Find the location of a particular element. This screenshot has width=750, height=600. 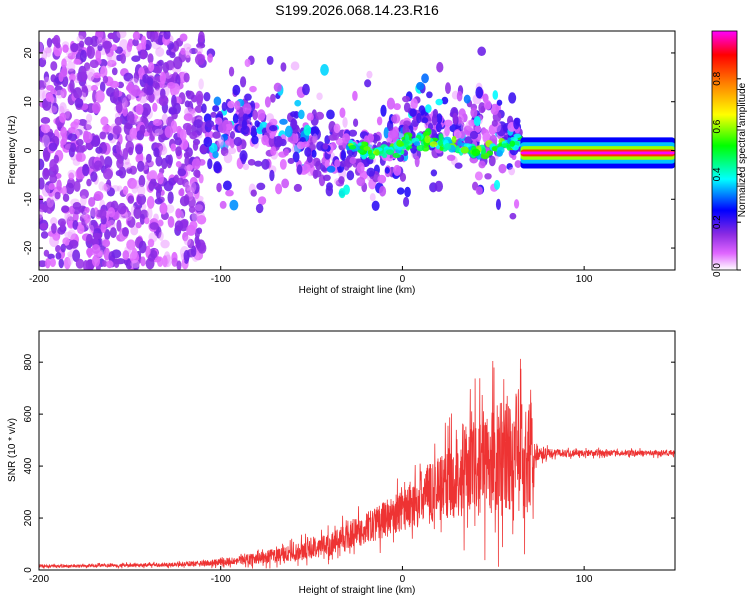

y-tick-label: 800 is located at coordinates (28, 361).